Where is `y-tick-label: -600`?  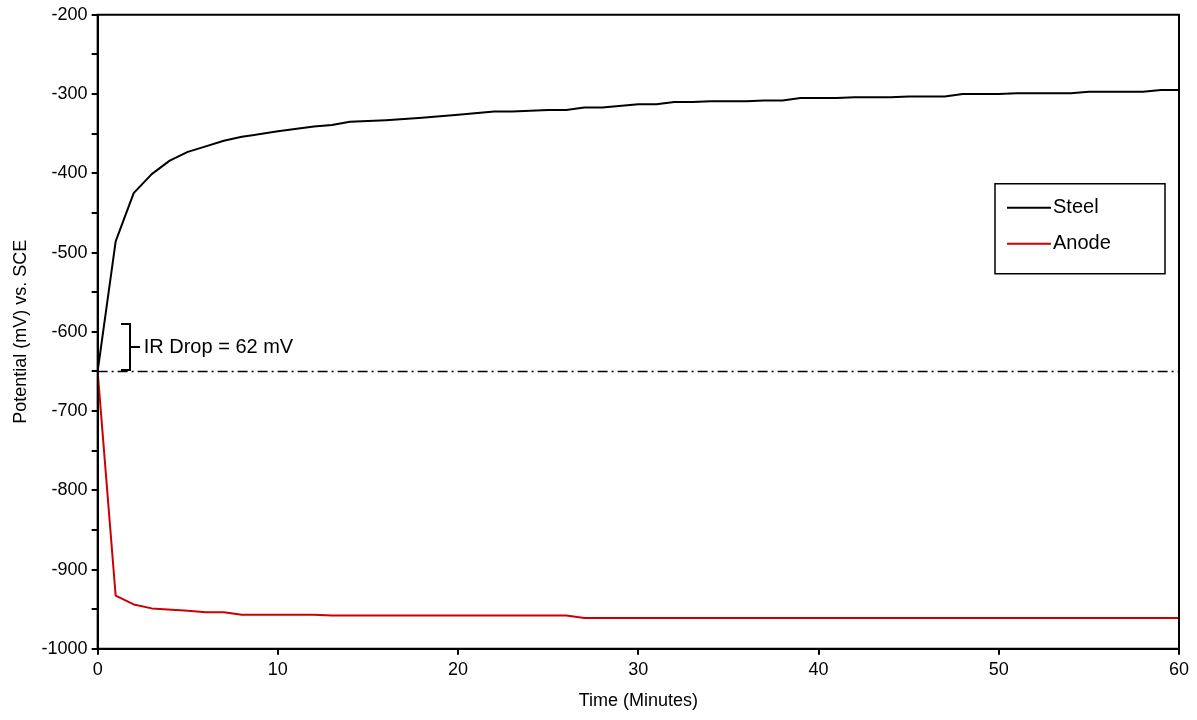
y-tick-label: -600 is located at coordinates (69, 330).